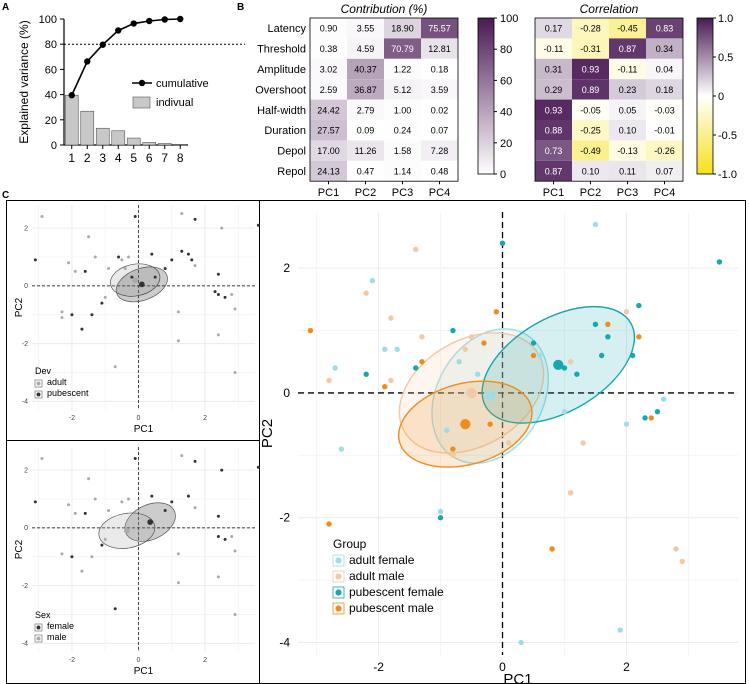  I want to click on cell-value: 0.24, so click(403, 131).